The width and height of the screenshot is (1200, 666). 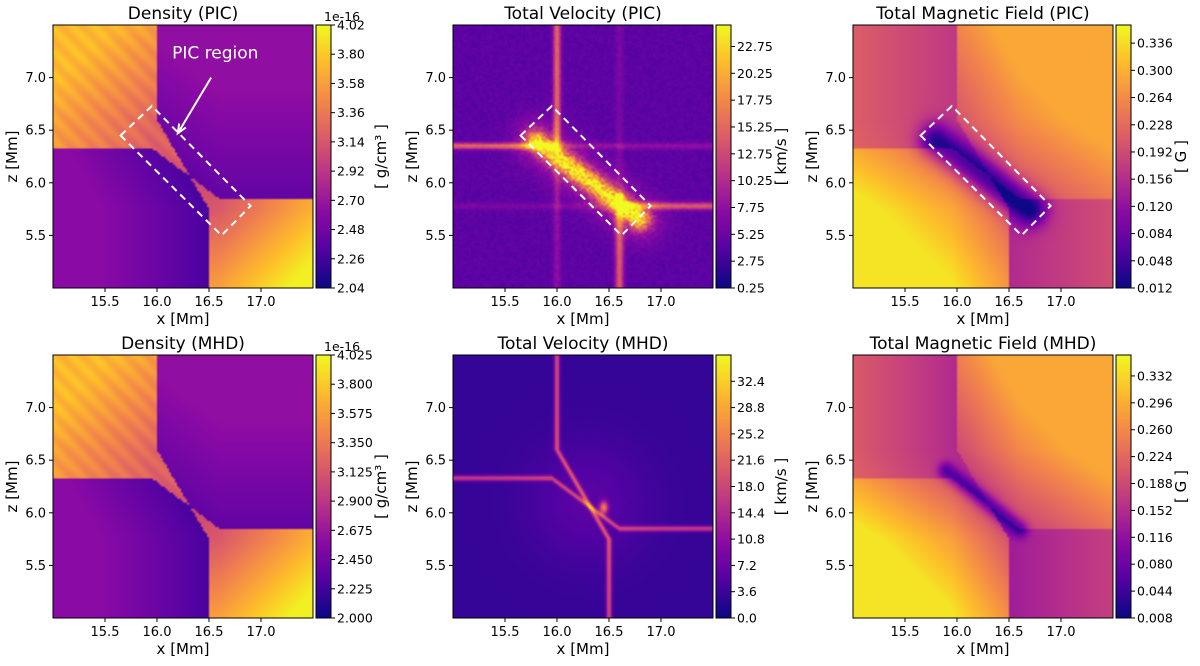 I want to click on colorbar-tick-label: 2.92, so click(x=351, y=171).